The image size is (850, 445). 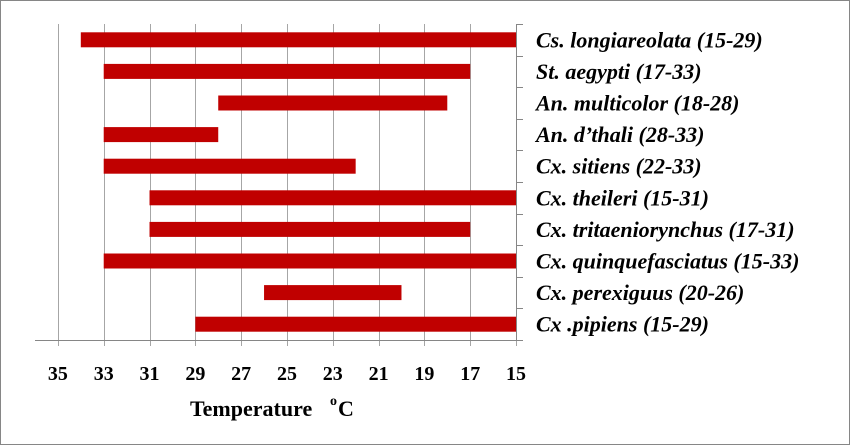 What do you see at coordinates (379, 374) in the screenshot?
I see `x-tick-label: 21` at bounding box center [379, 374].